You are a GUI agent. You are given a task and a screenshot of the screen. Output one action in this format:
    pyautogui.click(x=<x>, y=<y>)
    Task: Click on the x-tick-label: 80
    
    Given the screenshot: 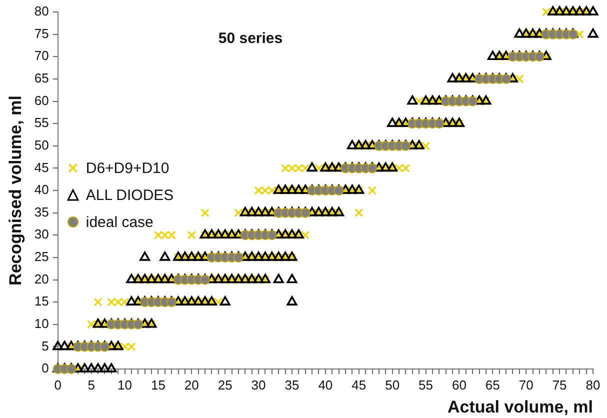 What is the action you would take?
    pyautogui.click(x=593, y=384)
    